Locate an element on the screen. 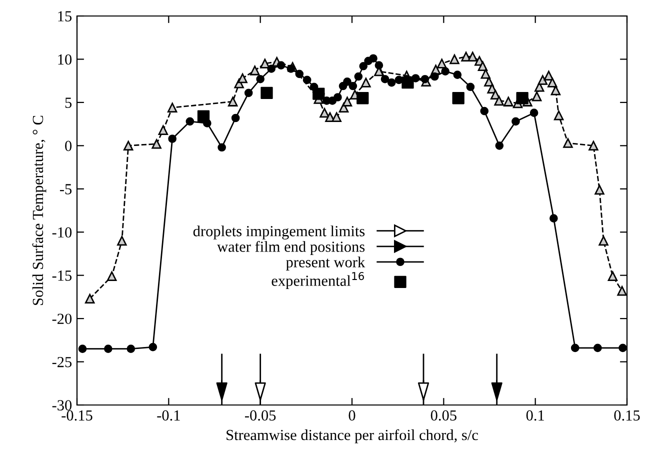 The width and height of the screenshot is (646, 463). y-tick-label: -5 is located at coordinates (66, 189).